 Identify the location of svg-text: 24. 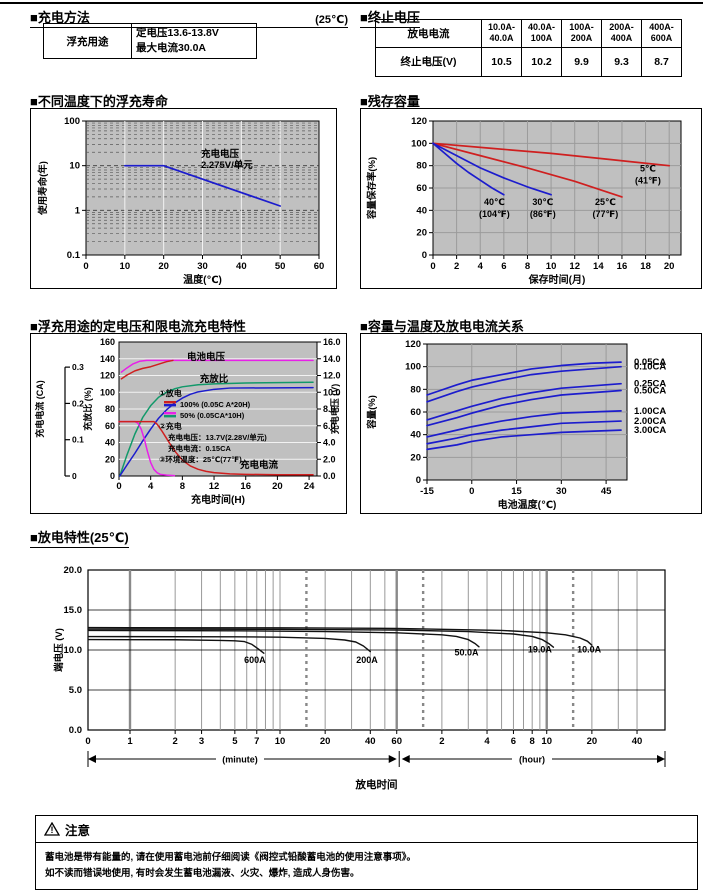
(309, 486).